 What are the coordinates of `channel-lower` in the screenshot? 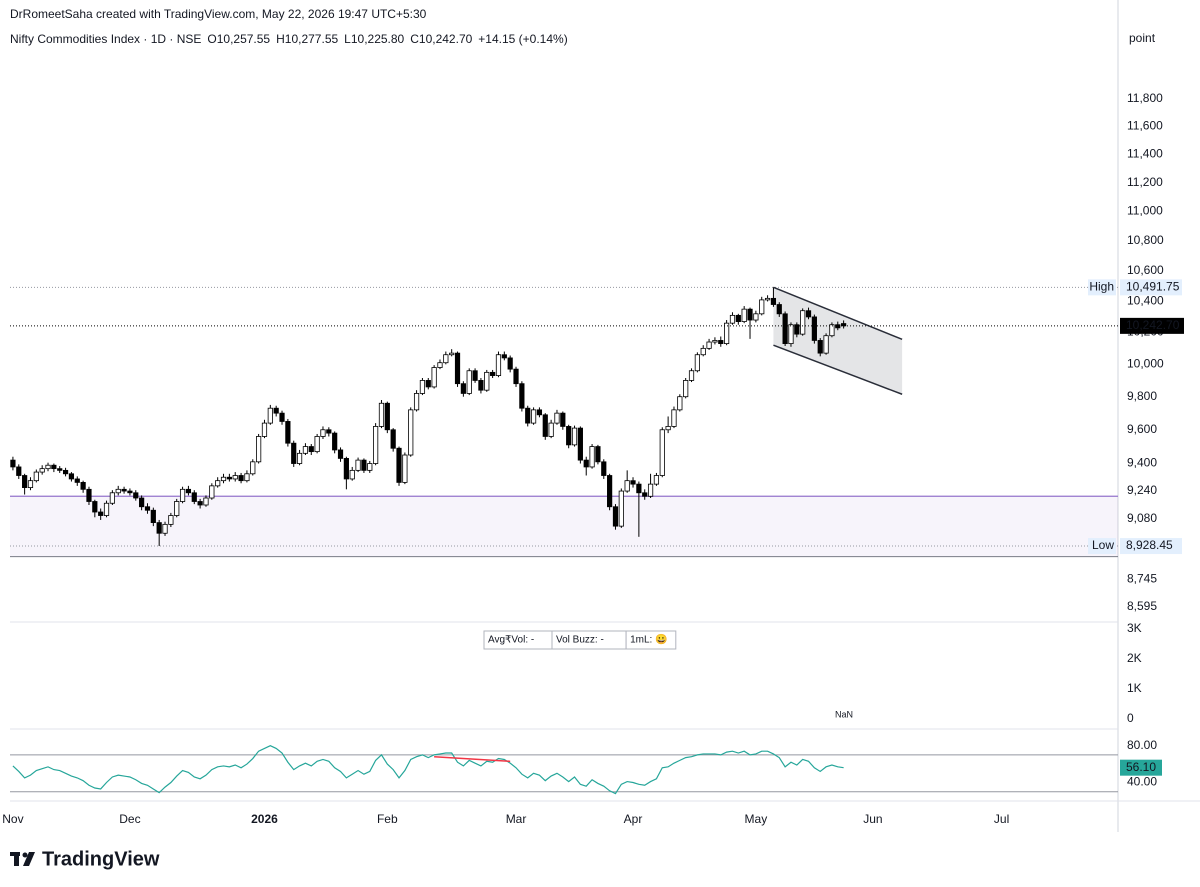 It's located at (838, 369).